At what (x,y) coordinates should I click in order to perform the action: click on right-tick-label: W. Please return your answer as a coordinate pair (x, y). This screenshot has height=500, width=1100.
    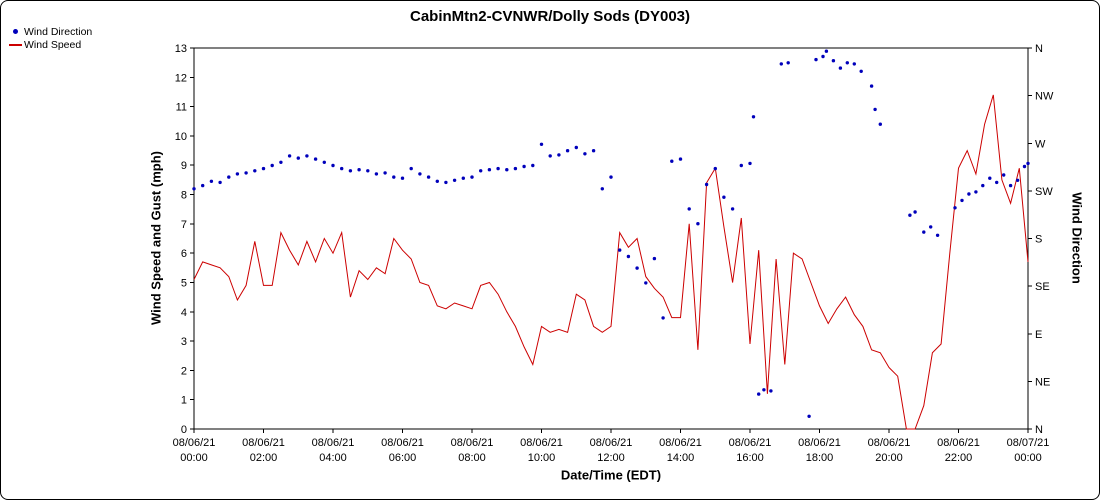
    Looking at the image, I should click on (1040, 144).